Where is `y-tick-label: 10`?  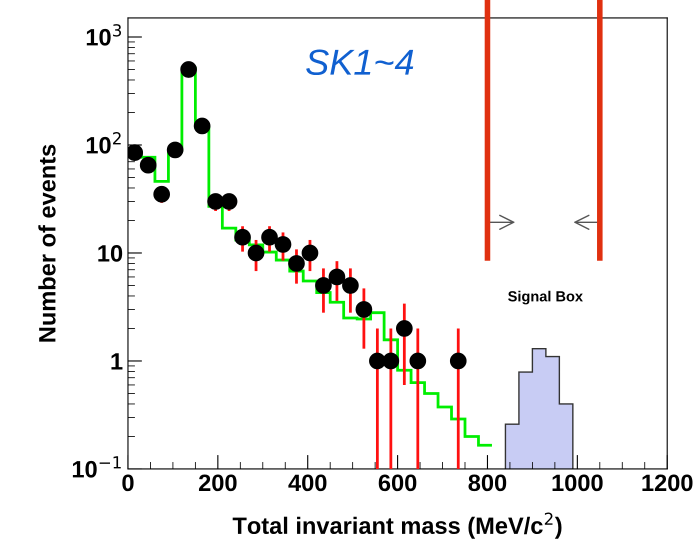
y-tick-label: 10 is located at coordinates (110, 253).